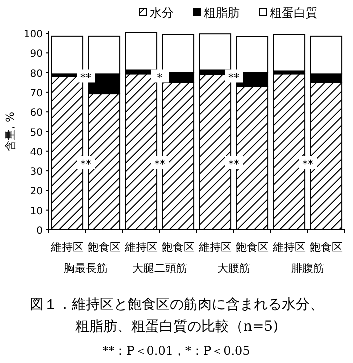  What do you see at coordinates (10, 132) in the screenshot?
I see `y-axis-title: 含量, %` at bounding box center [10, 132].